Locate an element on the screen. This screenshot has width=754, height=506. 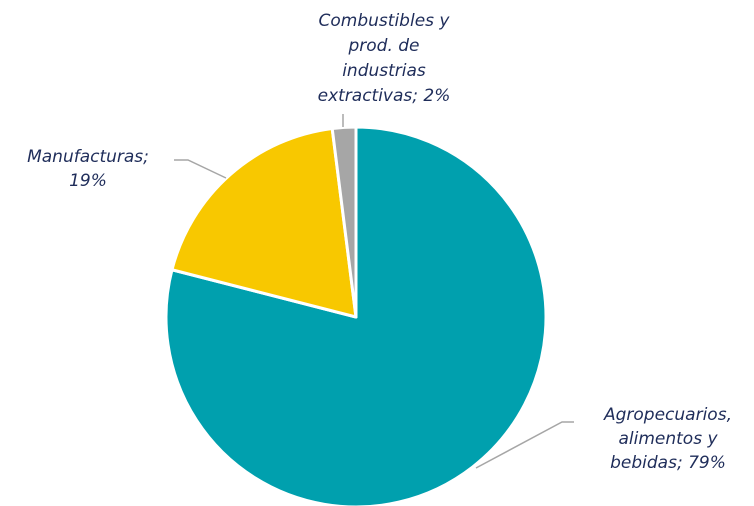
data-label-line: prod. de is located at coordinates (383, 46).